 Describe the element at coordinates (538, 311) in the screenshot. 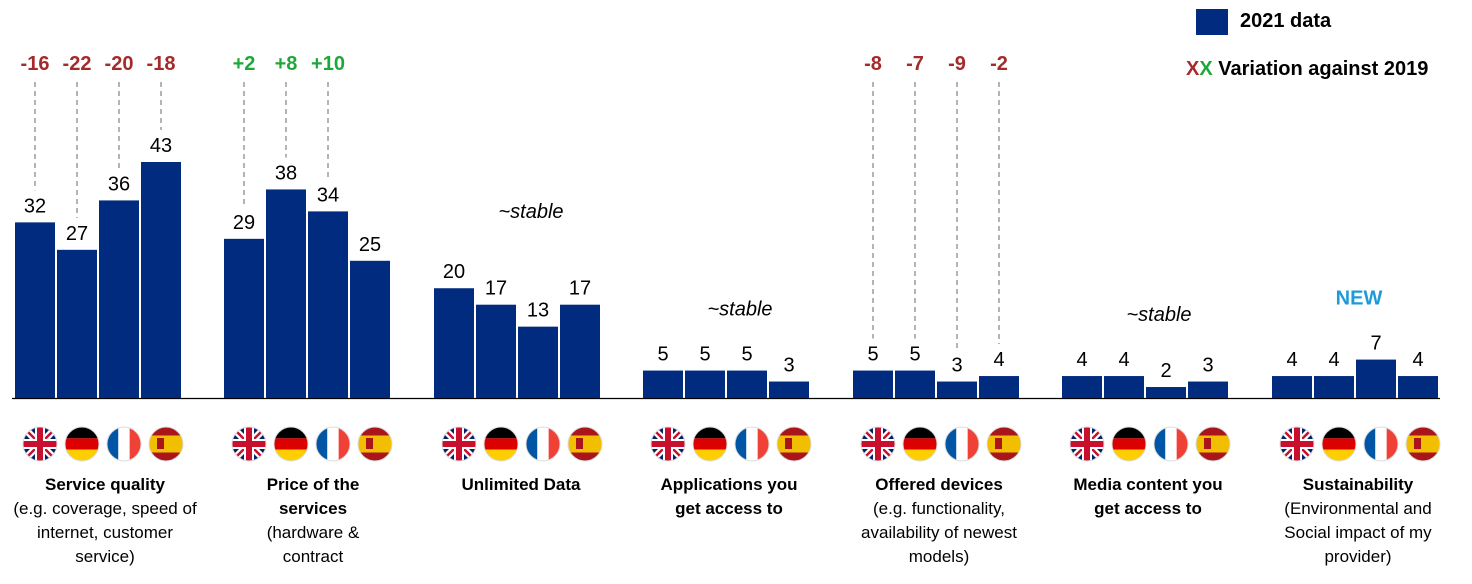

I see `bar-value-label: 13` at that location.